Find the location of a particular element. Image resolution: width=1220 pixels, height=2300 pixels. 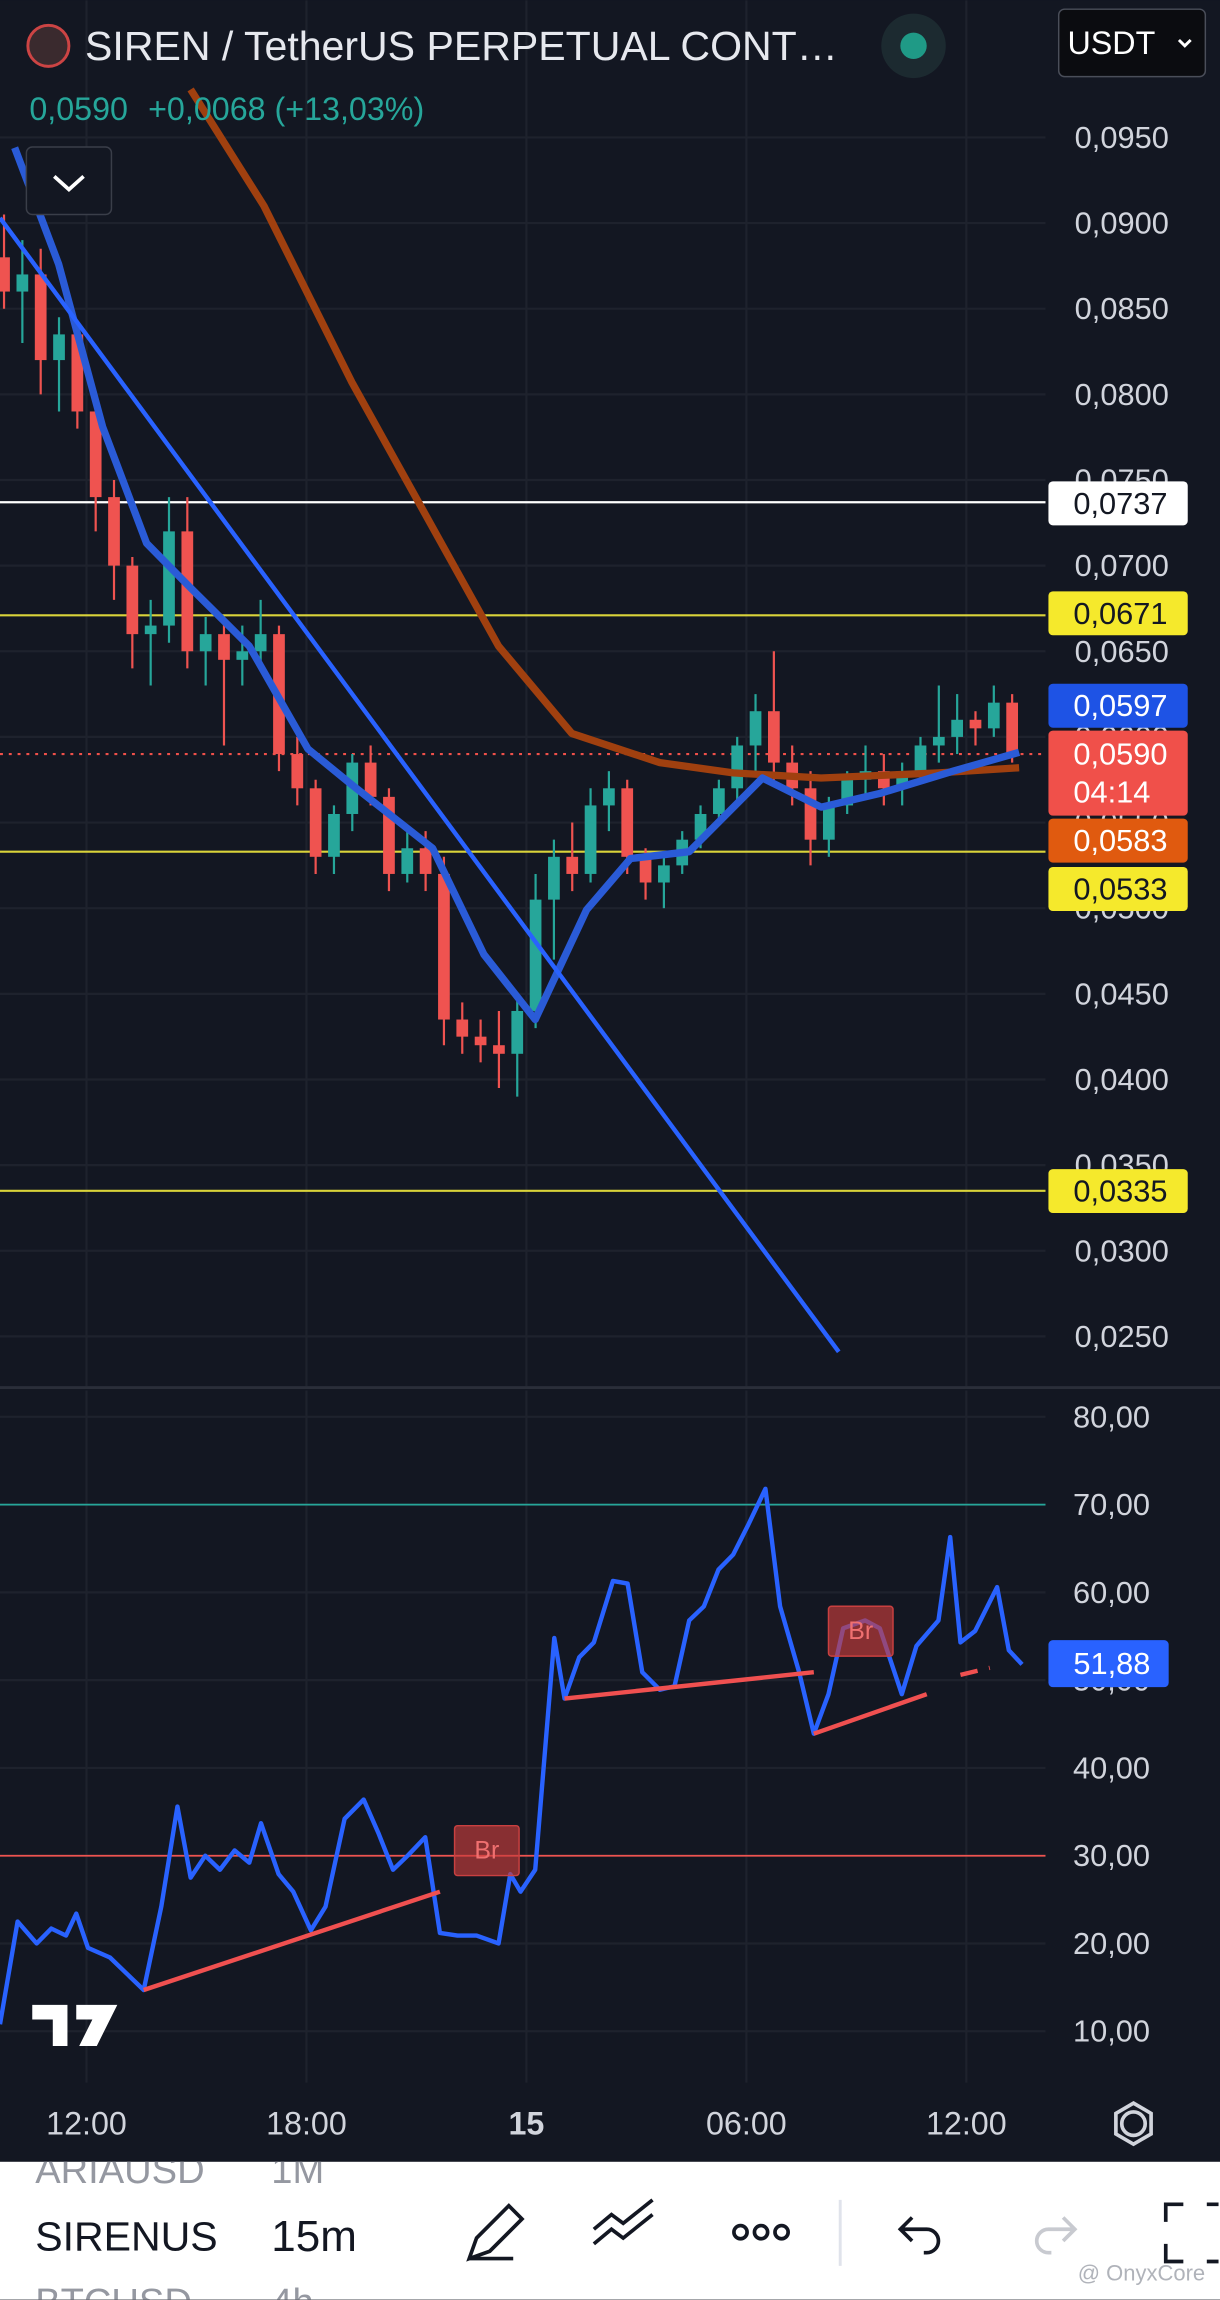

settings-icon-outline is located at coordinates (1133, 2124).